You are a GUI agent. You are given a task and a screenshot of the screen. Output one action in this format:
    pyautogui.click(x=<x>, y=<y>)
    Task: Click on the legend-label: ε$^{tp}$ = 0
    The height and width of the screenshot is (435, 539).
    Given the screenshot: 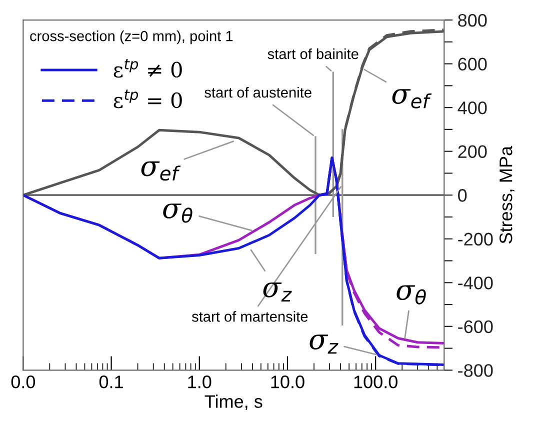 What is the action you would take?
    pyautogui.click(x=148, y=99)
    